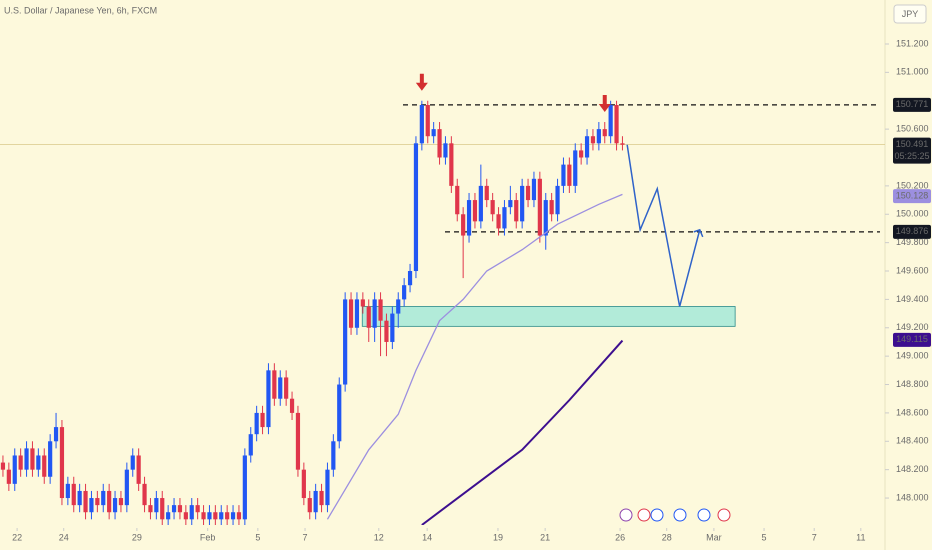 This screenshot has width=932, height=550. I want to click on y-tick-label: 149.800, so click(912, 242).